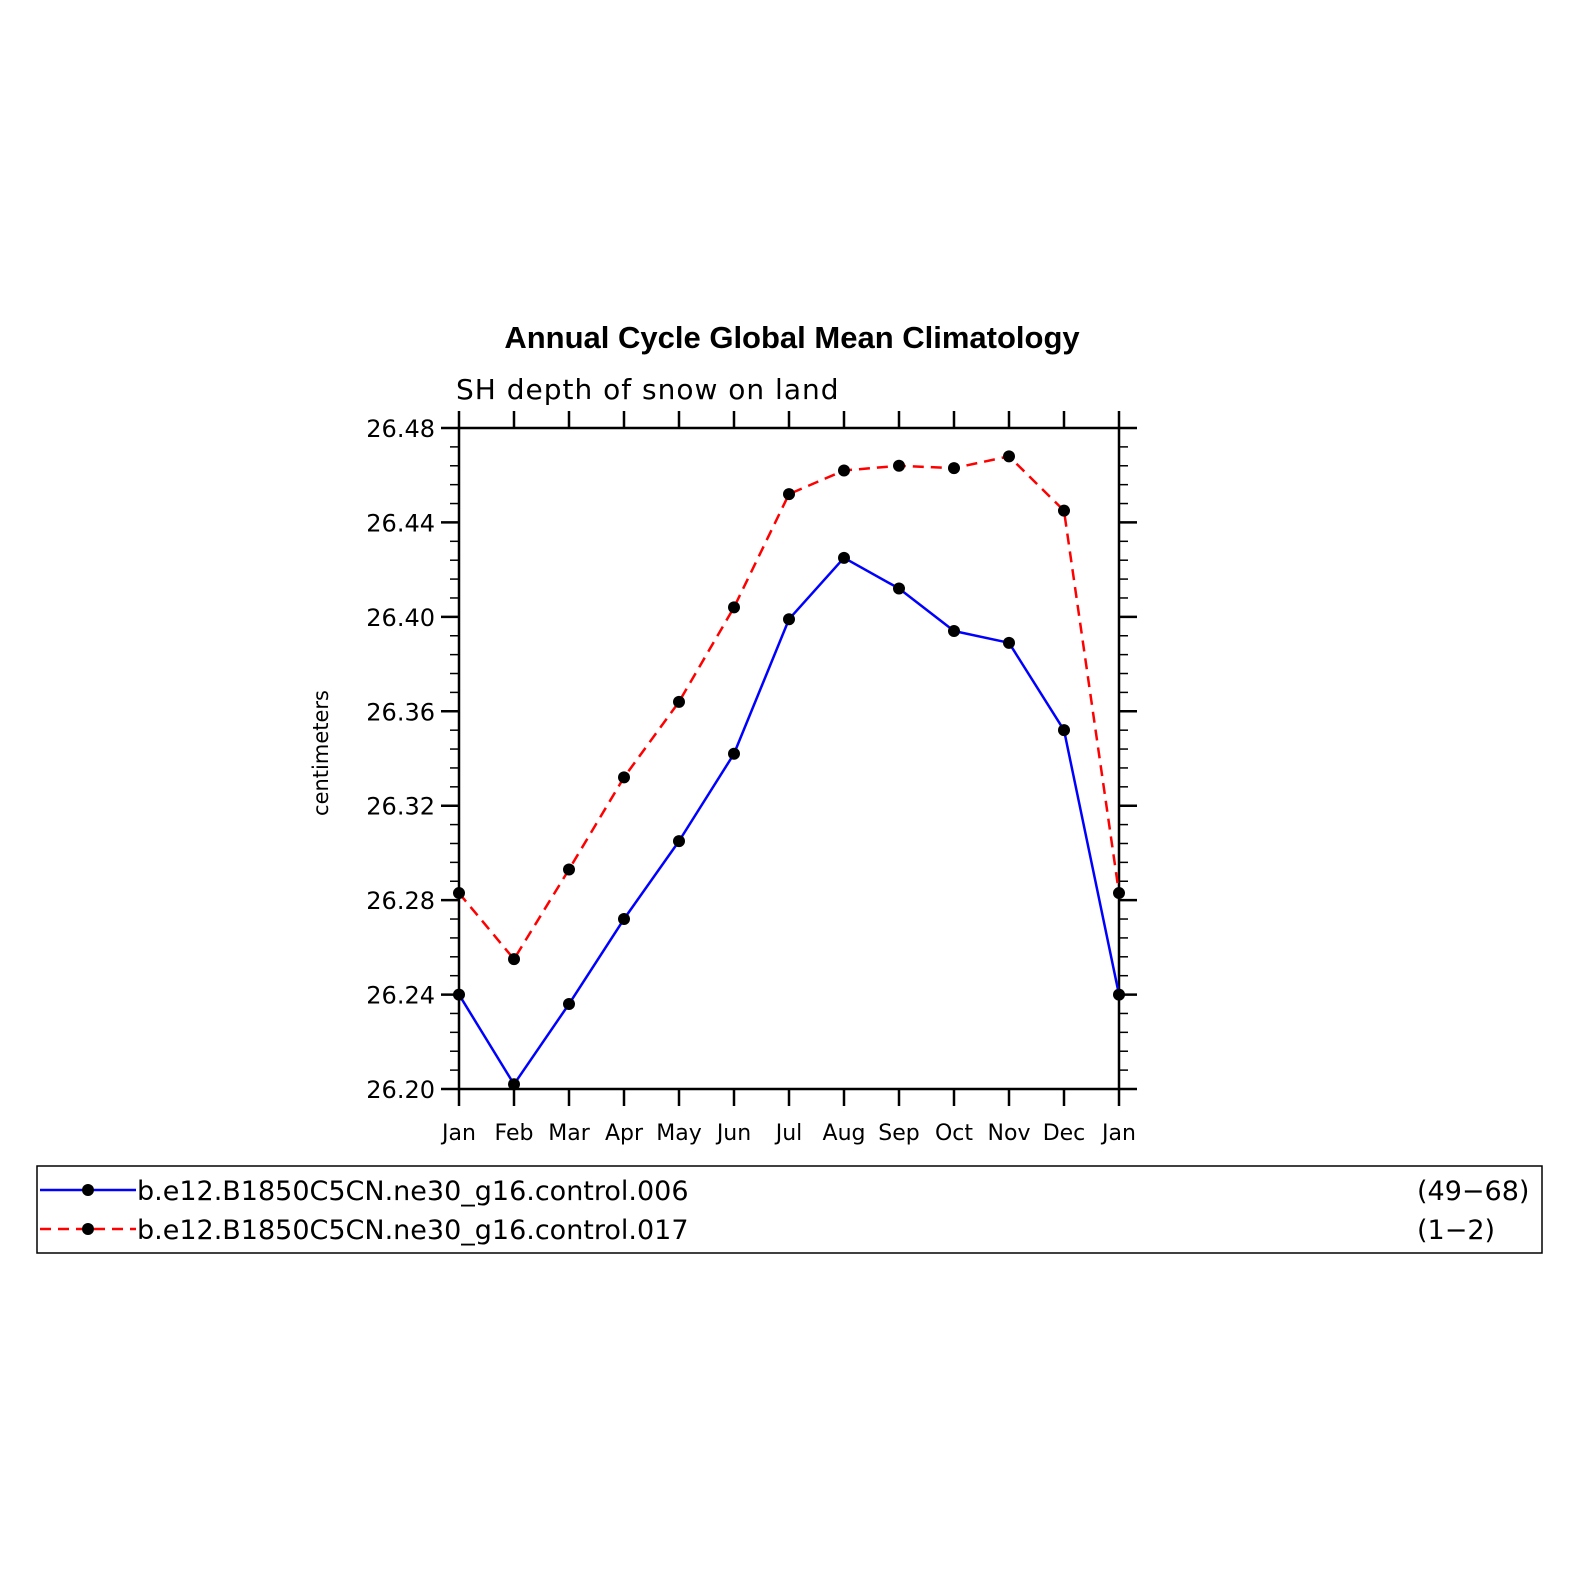 The width and height of the screenshot is (1575, 1575). Describe the element at coordinates (569, 1133) in the screenshot. I see `x-tick-label: Mar` at that location.